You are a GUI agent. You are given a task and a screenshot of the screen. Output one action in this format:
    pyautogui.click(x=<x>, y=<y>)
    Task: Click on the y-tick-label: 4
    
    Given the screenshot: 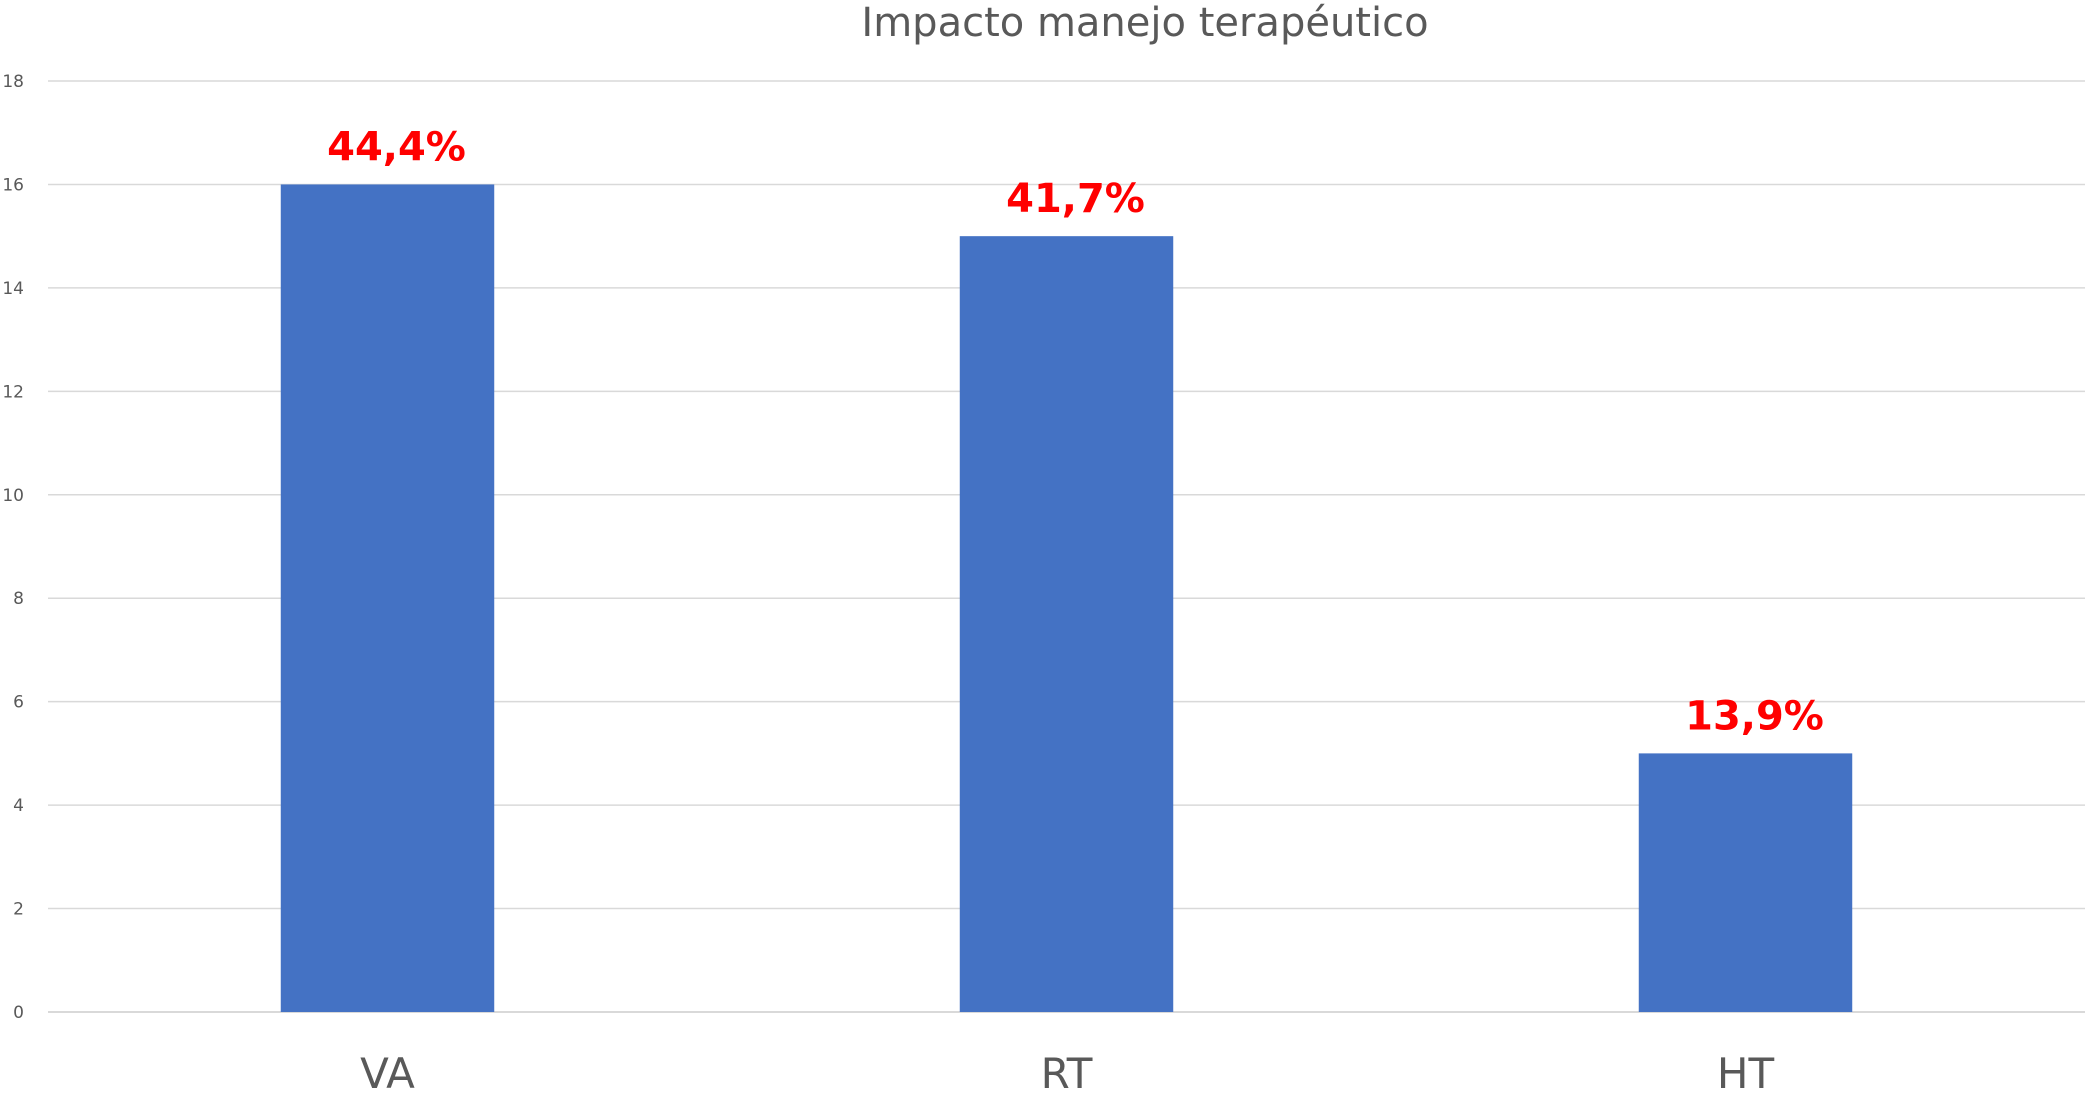 What is the action you would take?
    pyautogui.click(x=18, y=806)
    